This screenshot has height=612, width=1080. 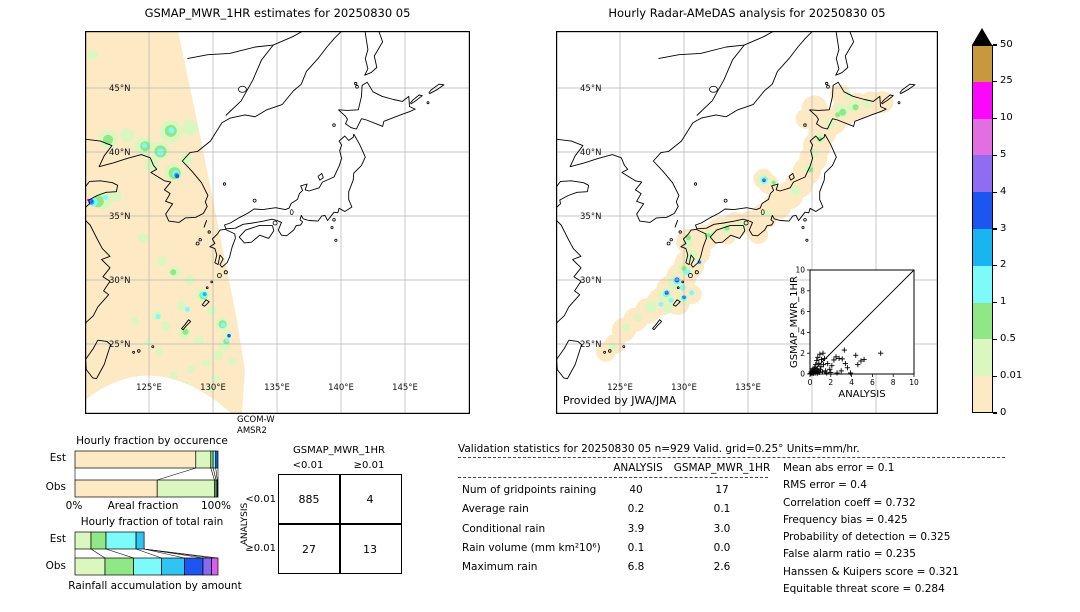 I want to click on contingency-col-group: GSMAP_MWR_1HR, so click(x=339, y=450).